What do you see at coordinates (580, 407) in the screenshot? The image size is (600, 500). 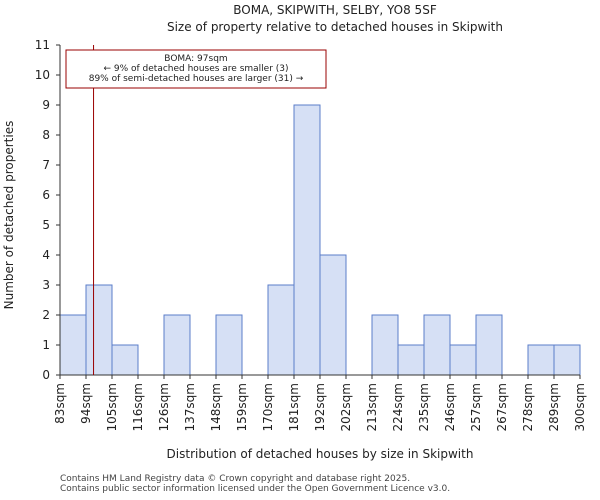 I see `x-tick-label: 300sqm` at bounding box center [580, 407].